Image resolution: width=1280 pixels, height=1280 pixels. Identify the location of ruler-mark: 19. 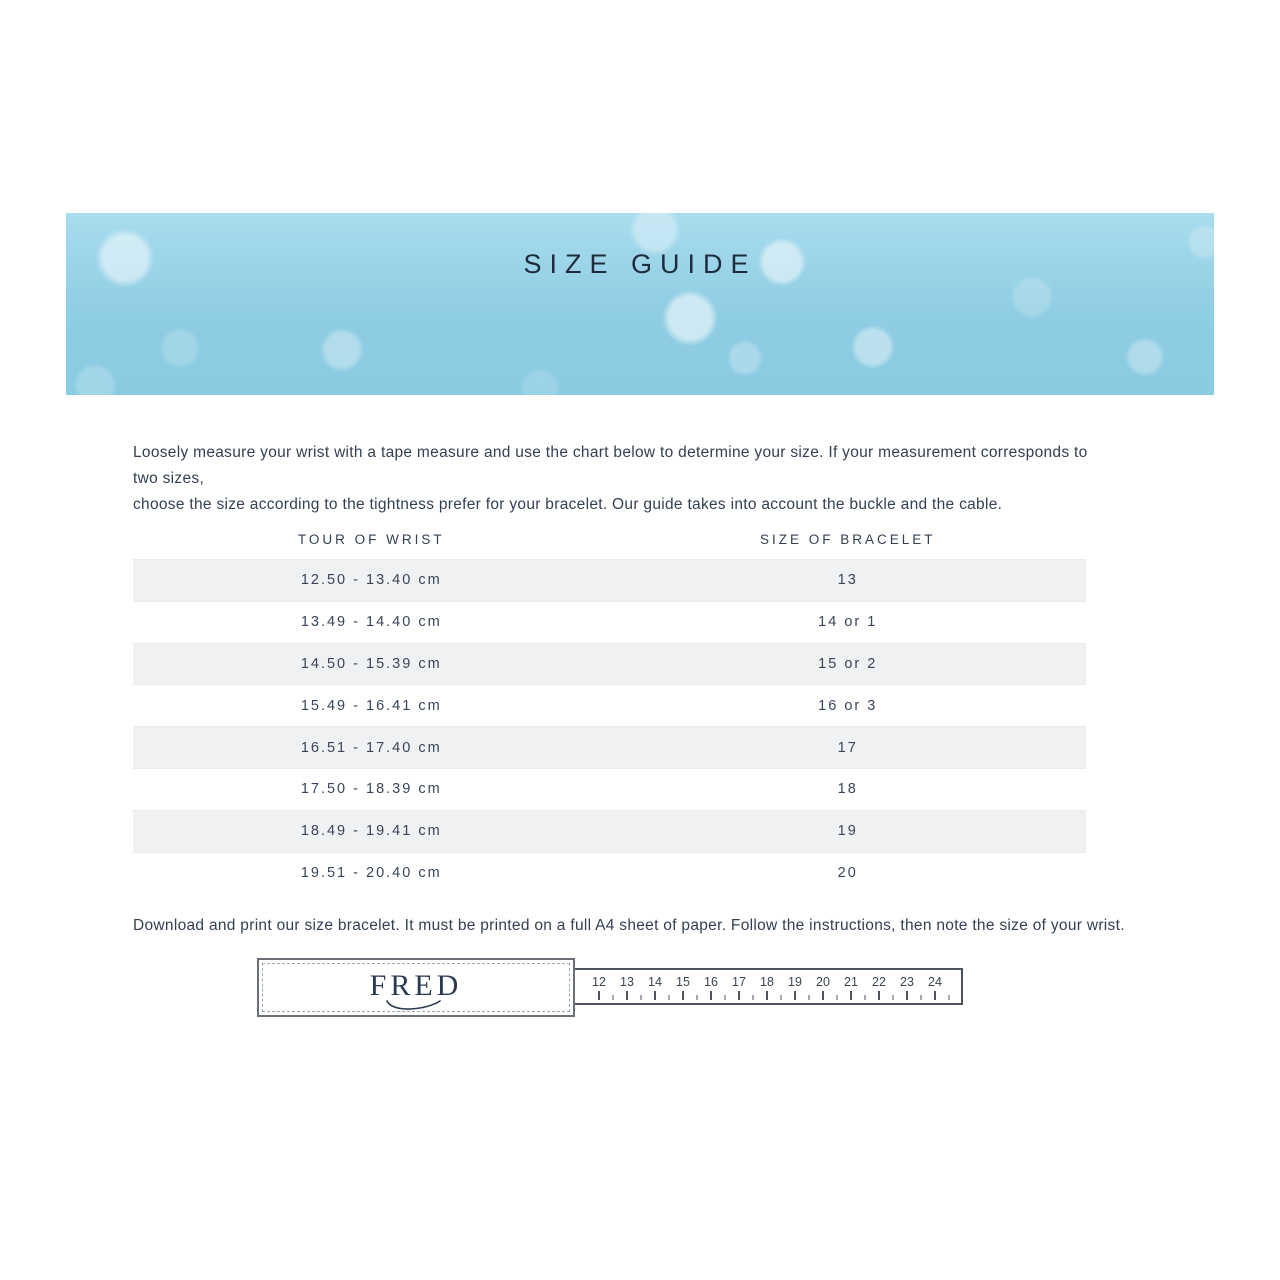
(795, 986).